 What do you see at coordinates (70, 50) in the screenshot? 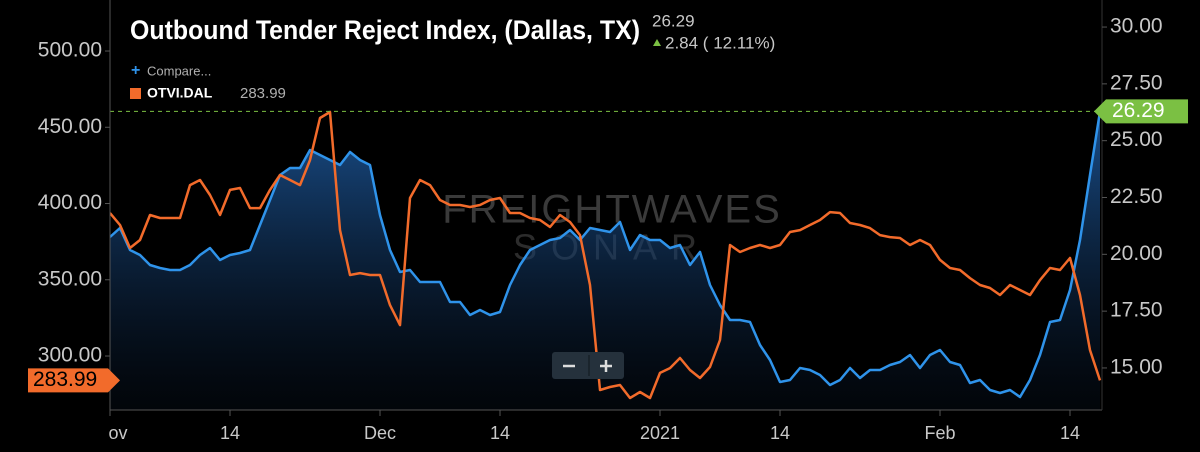
I see `y-tick-label: 500.00` at bounding box center [70, 50].